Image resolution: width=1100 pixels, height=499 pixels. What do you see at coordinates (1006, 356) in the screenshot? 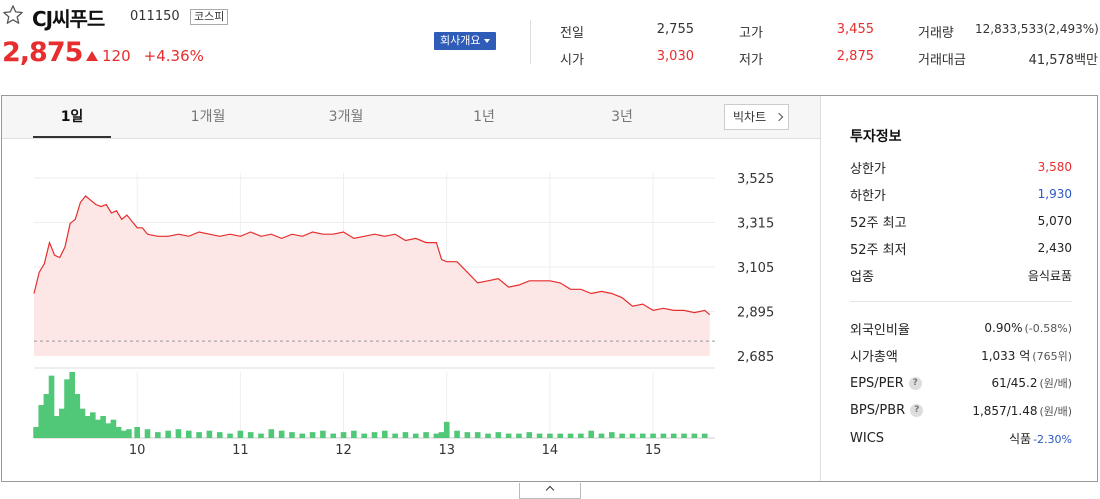
I see `info-value-main: 1,033 억` at bounding box center [1006, 356].